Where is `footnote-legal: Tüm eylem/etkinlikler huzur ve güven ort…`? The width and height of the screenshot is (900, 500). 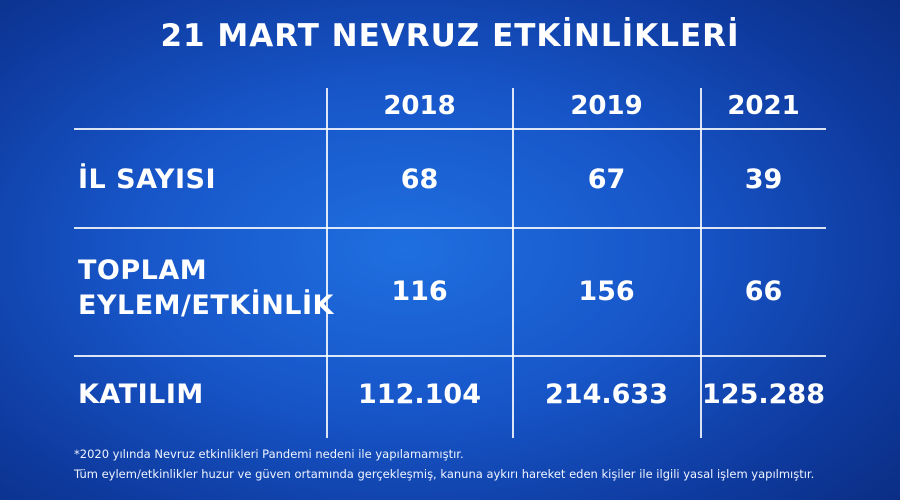 footnote-legal: Tüm eylem/etkinlikler huzur ve güven ort… is located at coordinates (444, 474).